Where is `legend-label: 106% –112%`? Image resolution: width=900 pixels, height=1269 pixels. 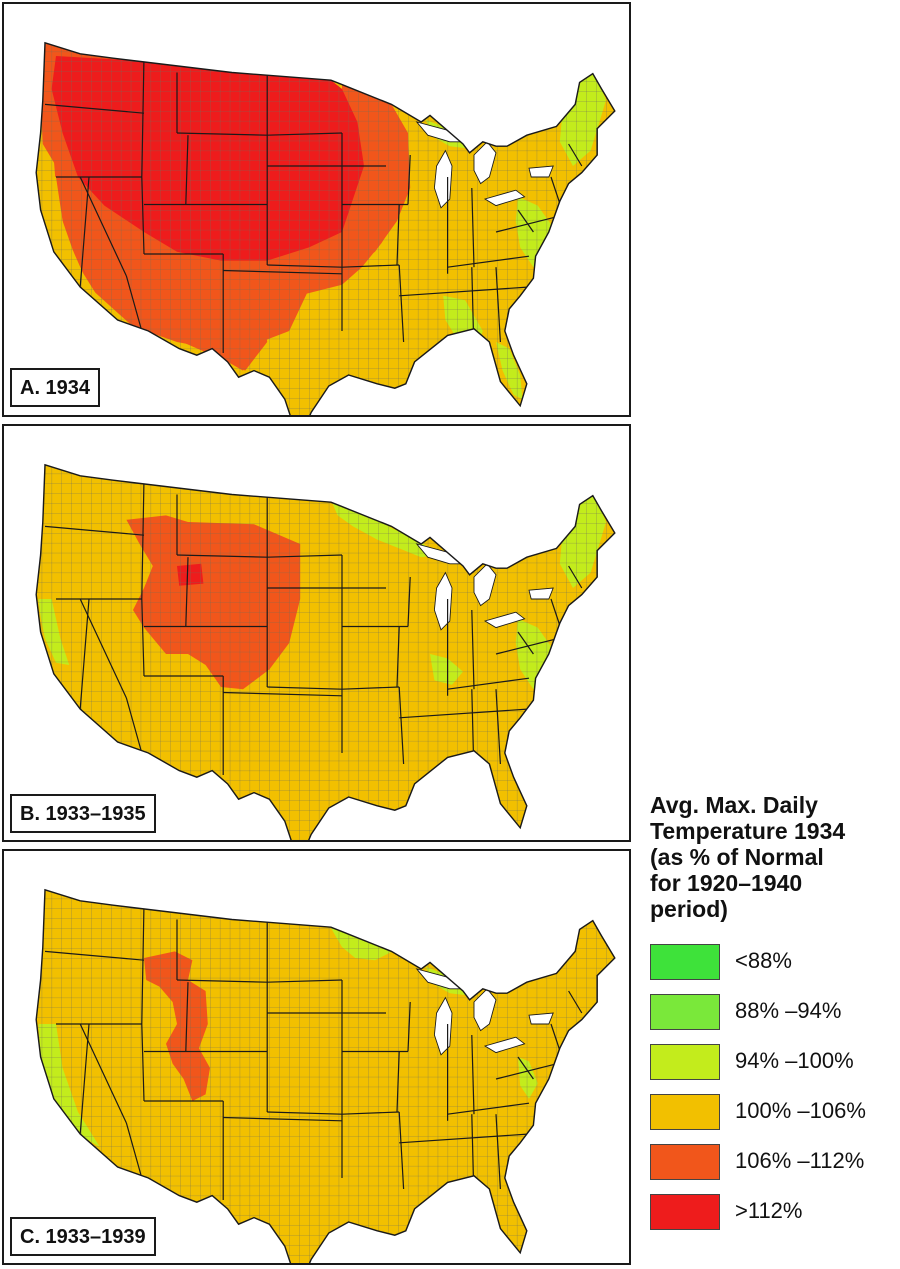
legend-label: 106% –112% is located at coordinates (800, 1160).